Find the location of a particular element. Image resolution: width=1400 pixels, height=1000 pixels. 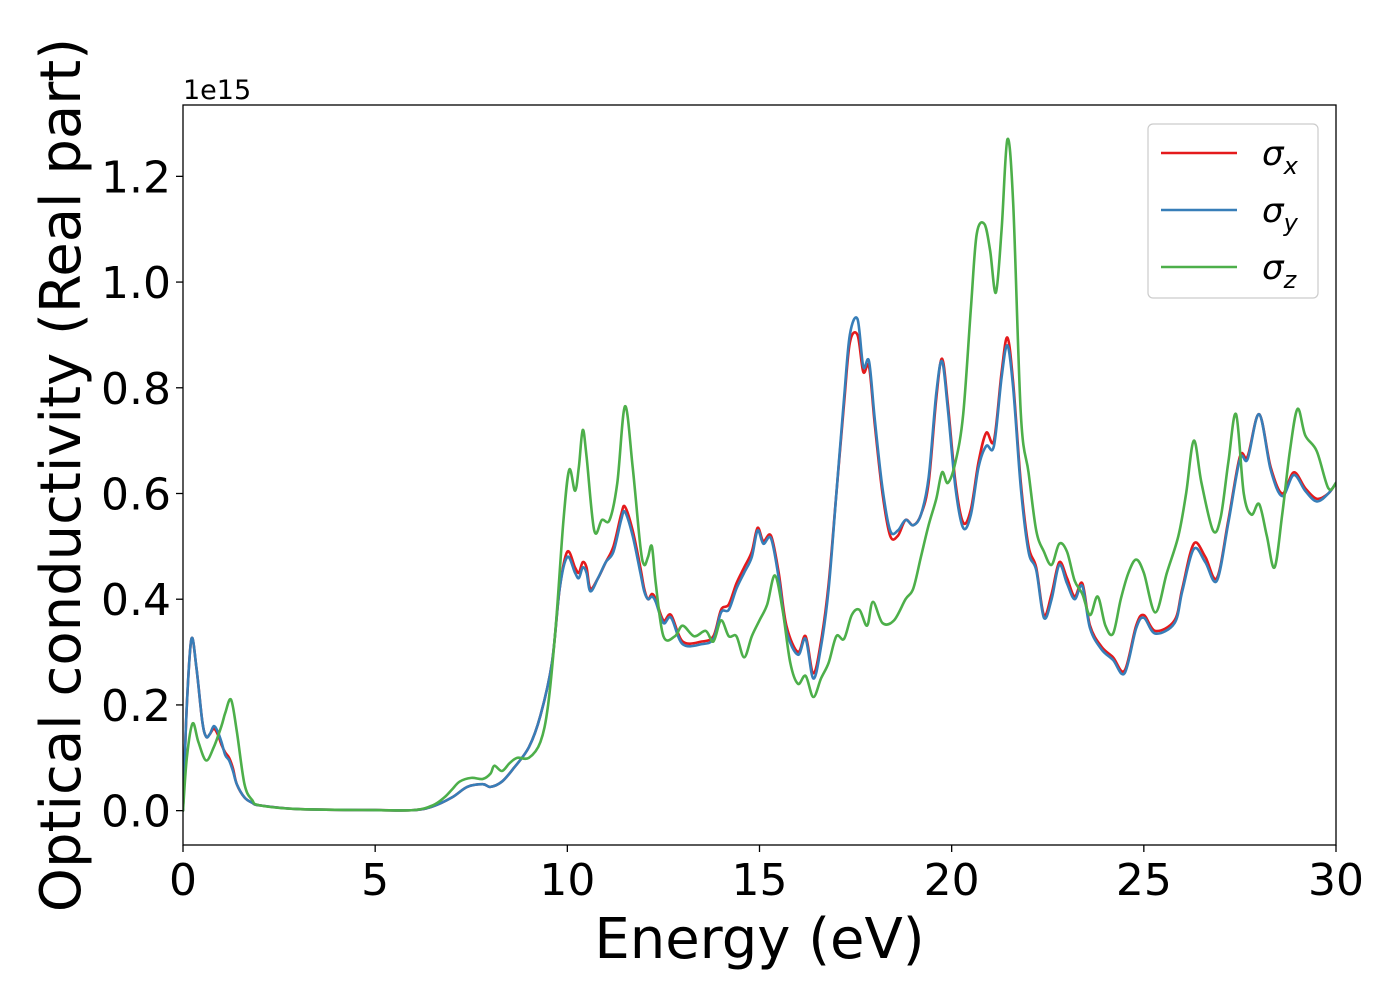

y-axis-ticks: 0.0 0.2 0.4 0.6 0.8 1.0 1.2 is located at coordinates (142, 495).